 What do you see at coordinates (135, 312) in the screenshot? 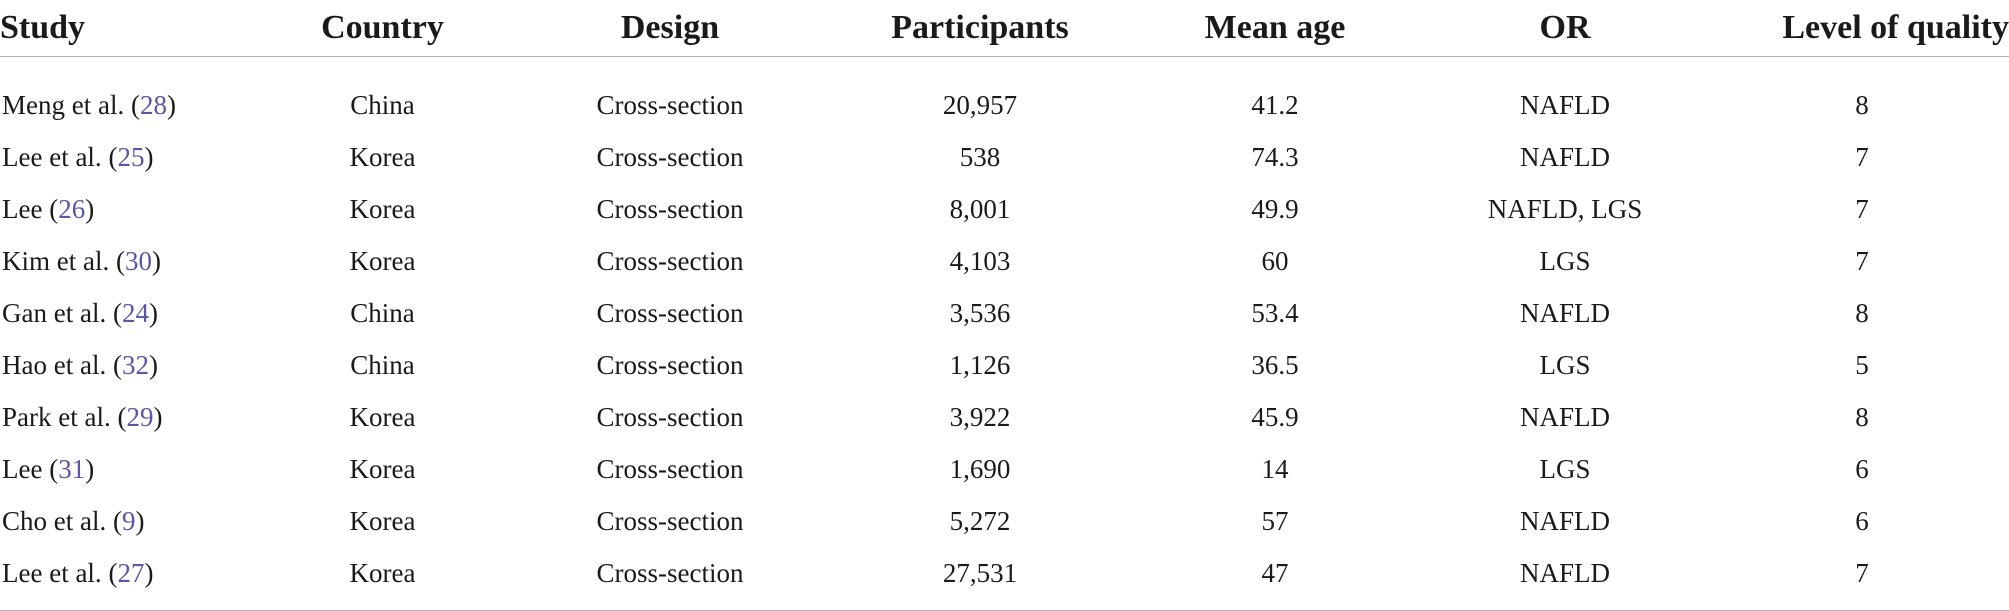
I see `reference-link: 24` at bounding box center [135, 312].